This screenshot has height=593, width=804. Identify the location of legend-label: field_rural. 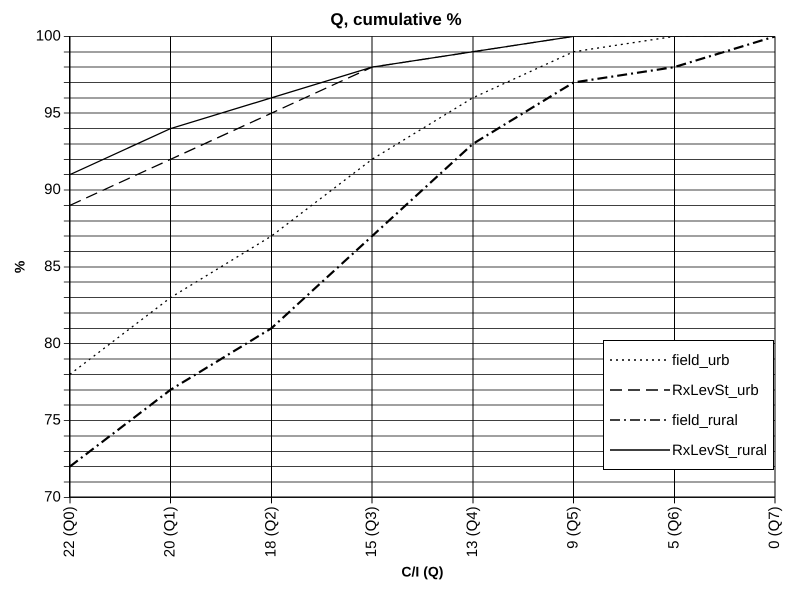
(705, 420).